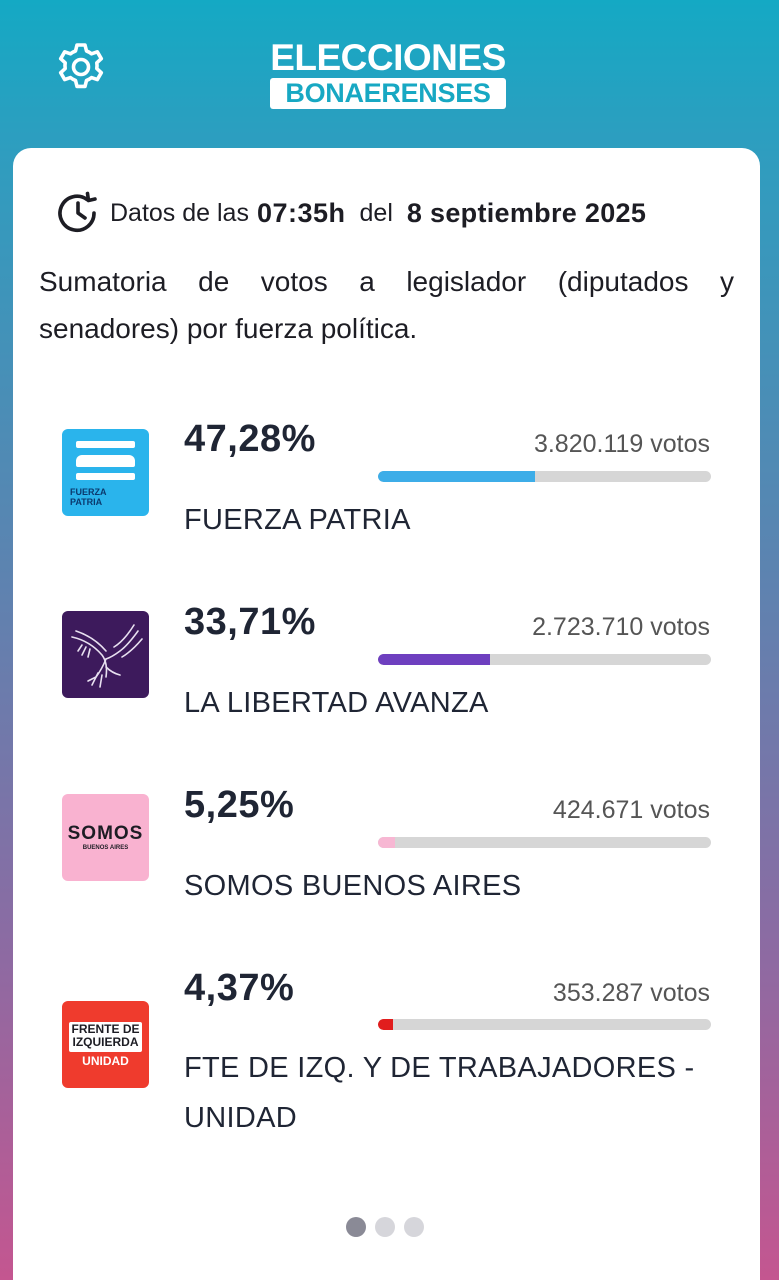 This screenshot has height=1280, width=779. I want to click on party-percent: 4,37%, so click(239, 988).